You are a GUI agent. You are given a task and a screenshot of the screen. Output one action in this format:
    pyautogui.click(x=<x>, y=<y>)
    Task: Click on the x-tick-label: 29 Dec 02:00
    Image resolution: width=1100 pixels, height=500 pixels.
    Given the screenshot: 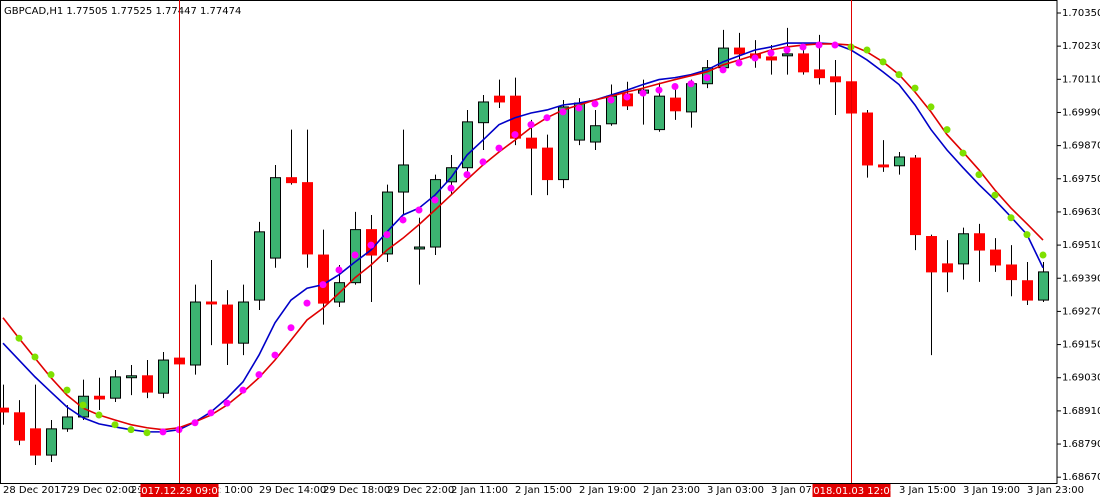 What is the action you would take?
    pyautogui.click(x=100, y=490)
    